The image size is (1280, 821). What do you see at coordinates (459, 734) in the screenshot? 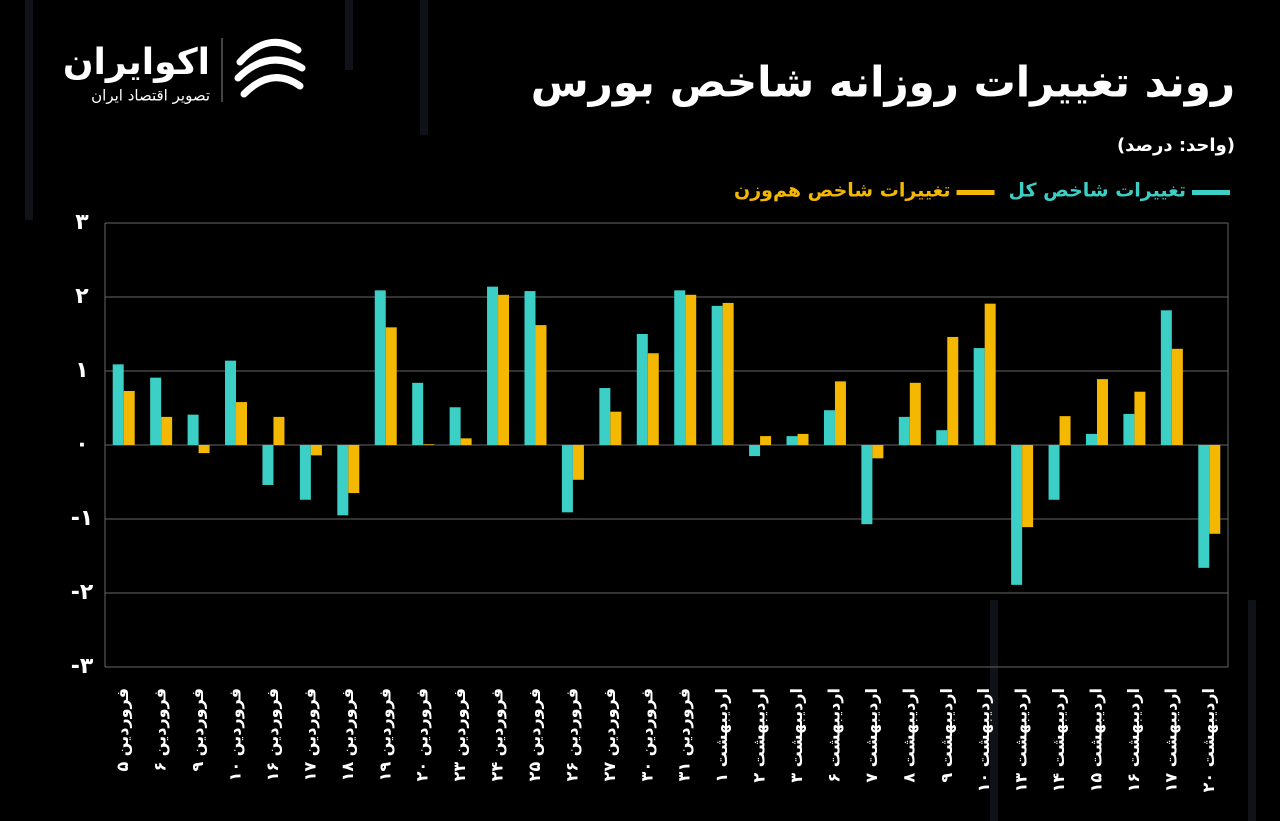
I see `x-tick-label: فروردین ۲۳` at bounding box center [459, 734].